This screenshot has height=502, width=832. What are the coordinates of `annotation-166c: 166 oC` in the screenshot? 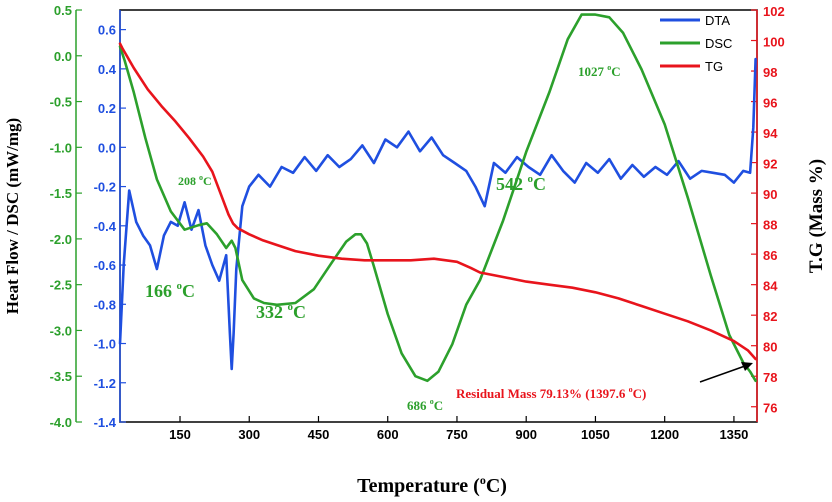 It's located at (170, 290).